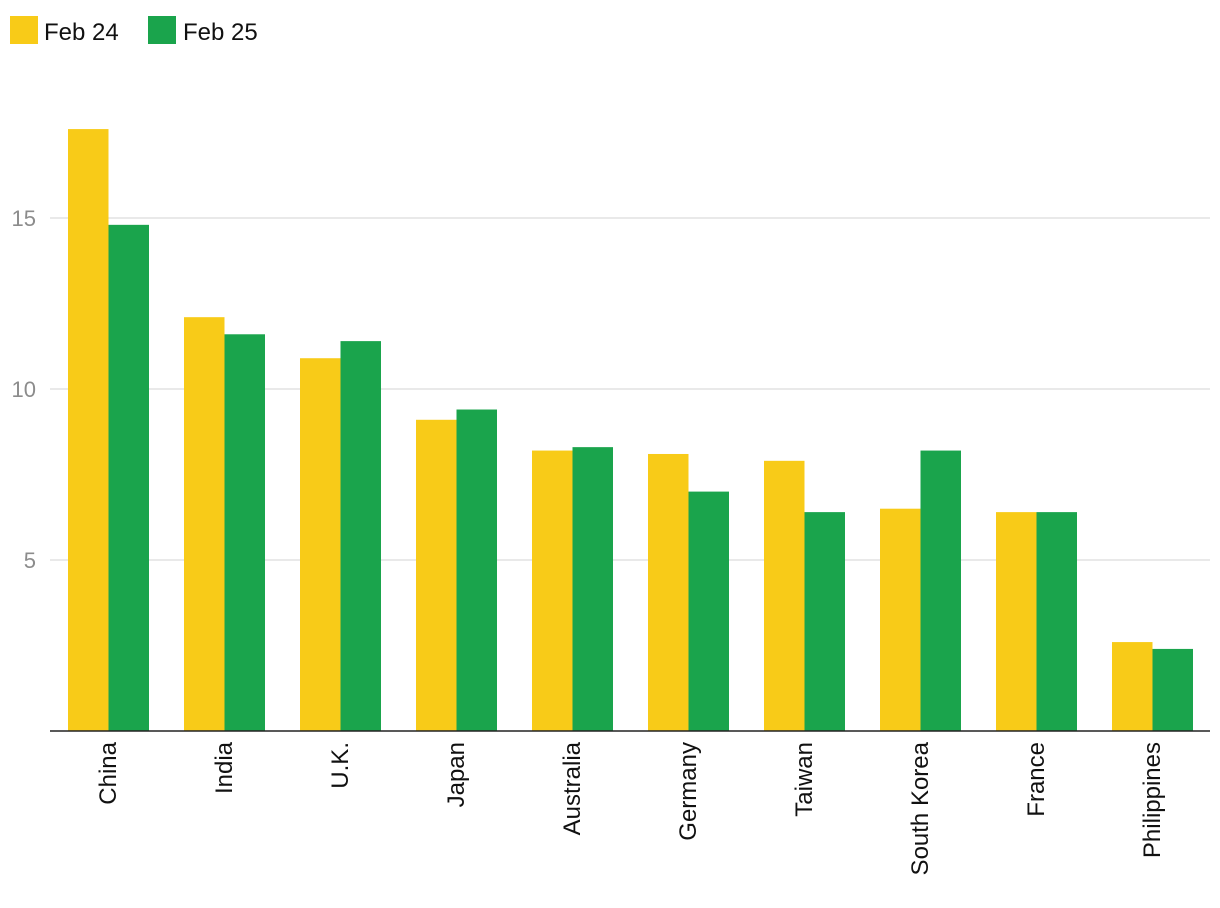 This screenshot has width=1220, height=908. What do you see at coordinates (30, 560) in the screenshot?
I see `y-tick-label-5: 5` at bounding box center [30, 560].